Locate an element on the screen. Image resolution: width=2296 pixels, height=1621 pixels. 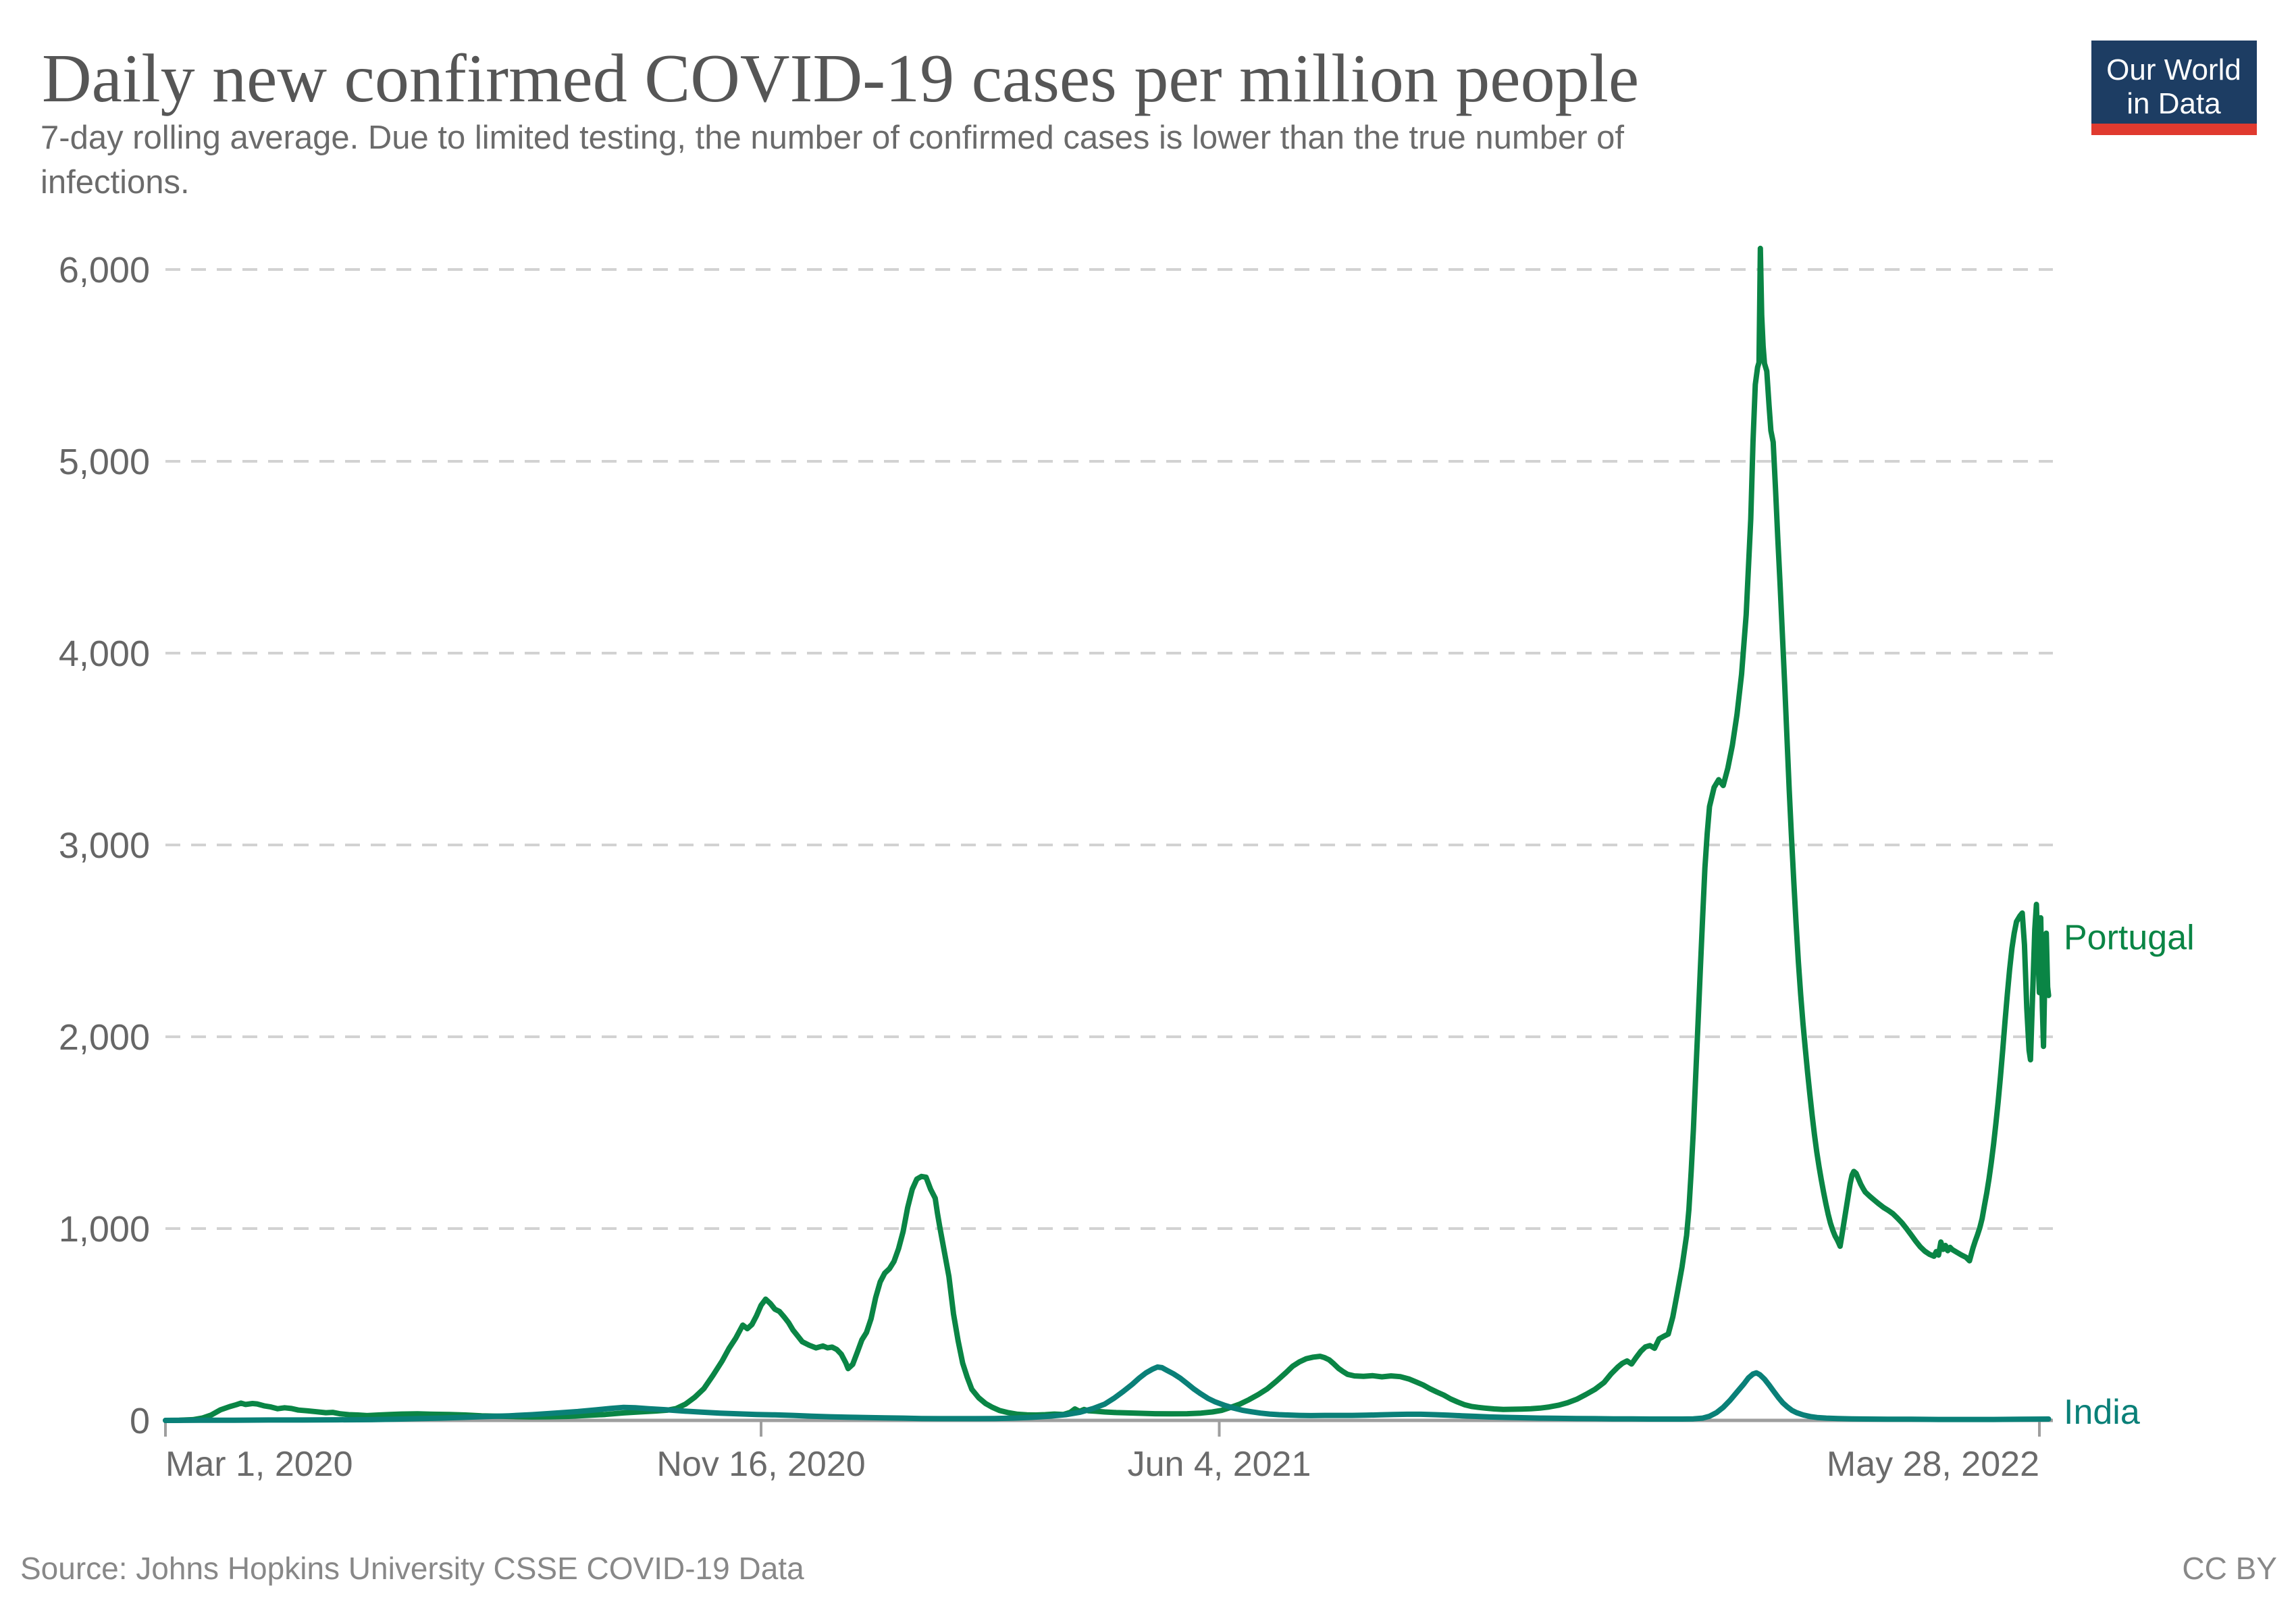
license-link: CC BY is located at coordinates (2229, 1568).